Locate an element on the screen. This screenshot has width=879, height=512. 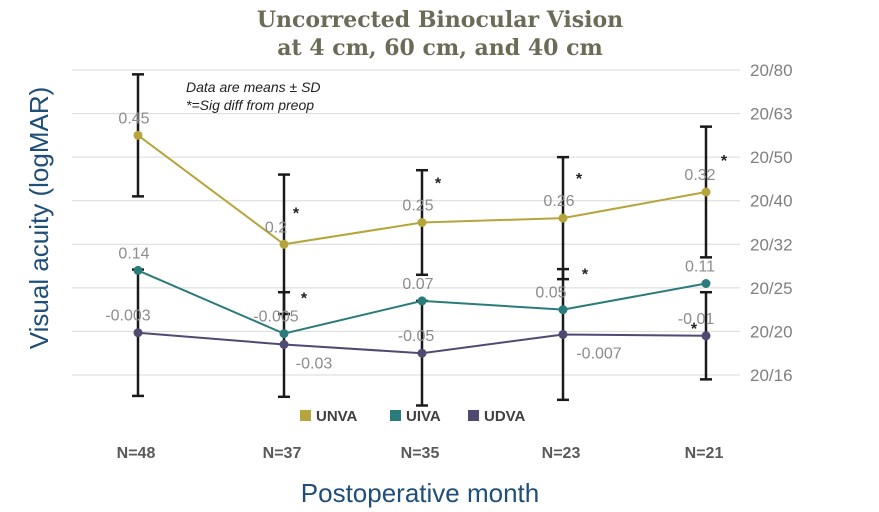
right-tick-label: 20/63 is located at coordinates (771, 114).